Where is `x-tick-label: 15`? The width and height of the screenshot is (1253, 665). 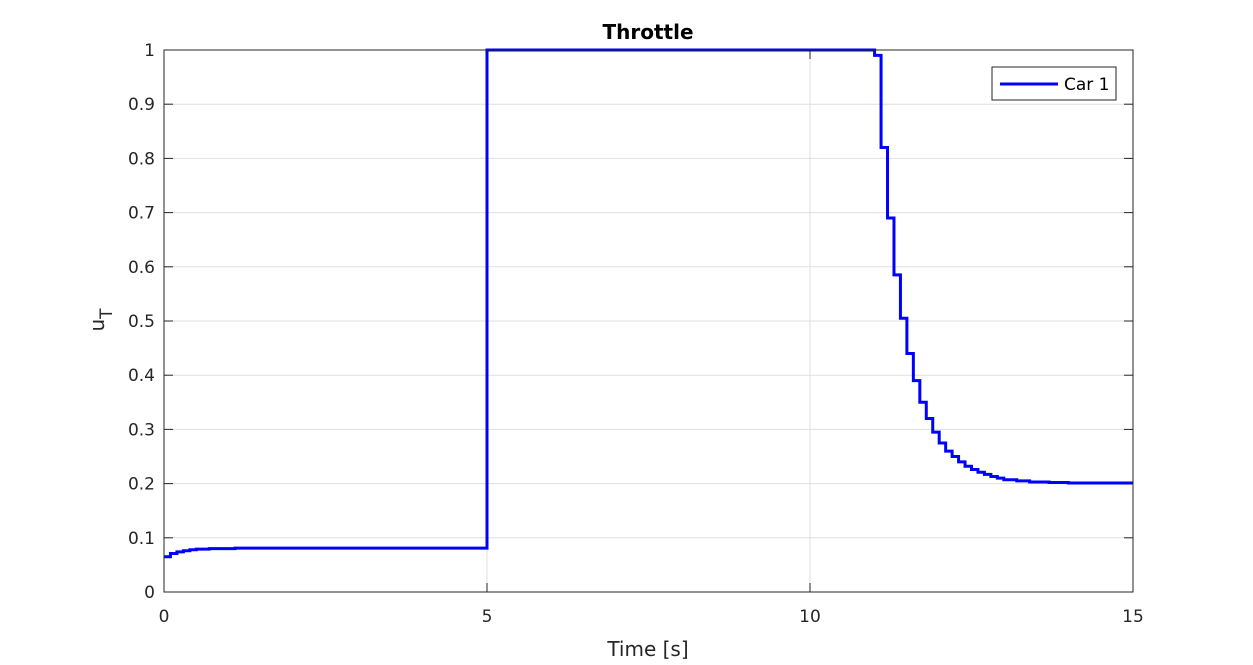 x-tick-label: 15 is located at coordinates (1133, 617).